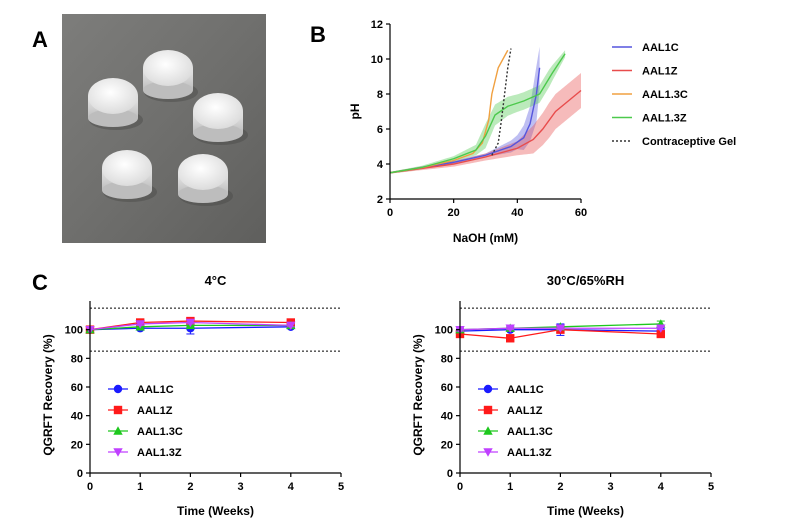 The height and width of the screenshot is (529, 788). What do you see at coordinates (517, 213) in the screenshot?
I see `x-tick-label: 40` at bounding box center [517, 213].